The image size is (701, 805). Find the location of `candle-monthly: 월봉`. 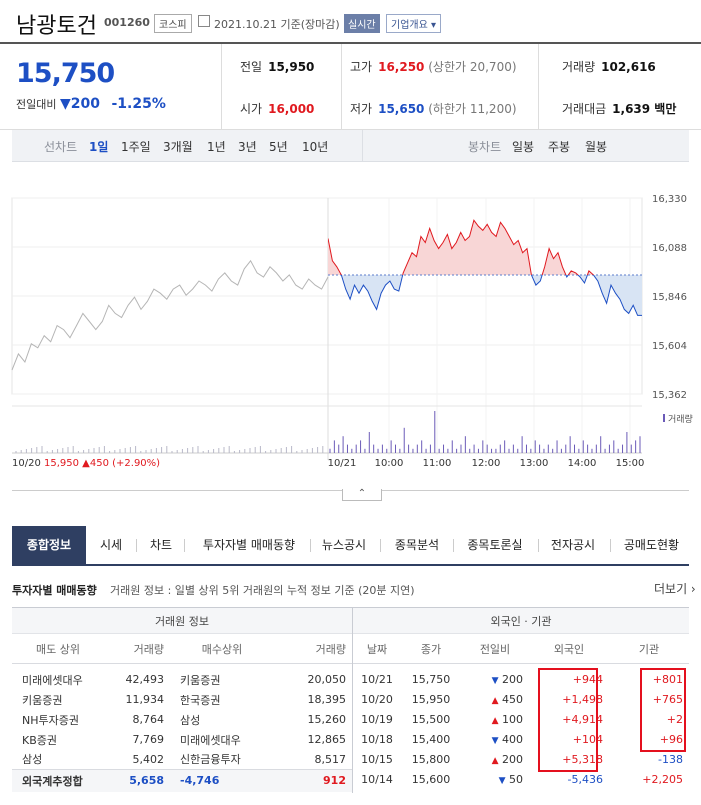

candle-monthly: 월봉 is located at coordinates (596, 147).